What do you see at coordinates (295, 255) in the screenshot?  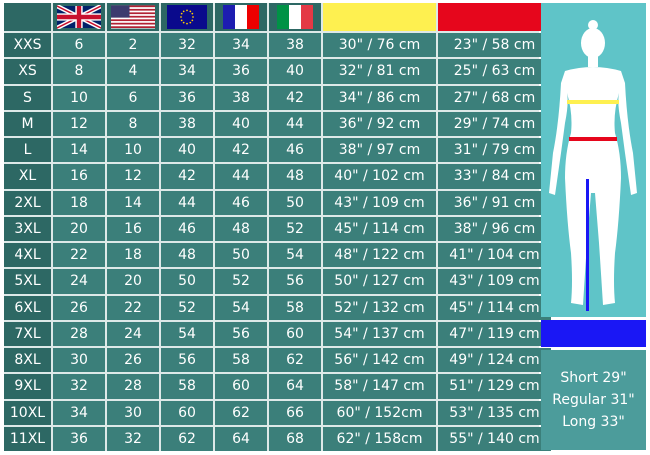 I see `cell-it: 54` at bounding box center [295, 255].